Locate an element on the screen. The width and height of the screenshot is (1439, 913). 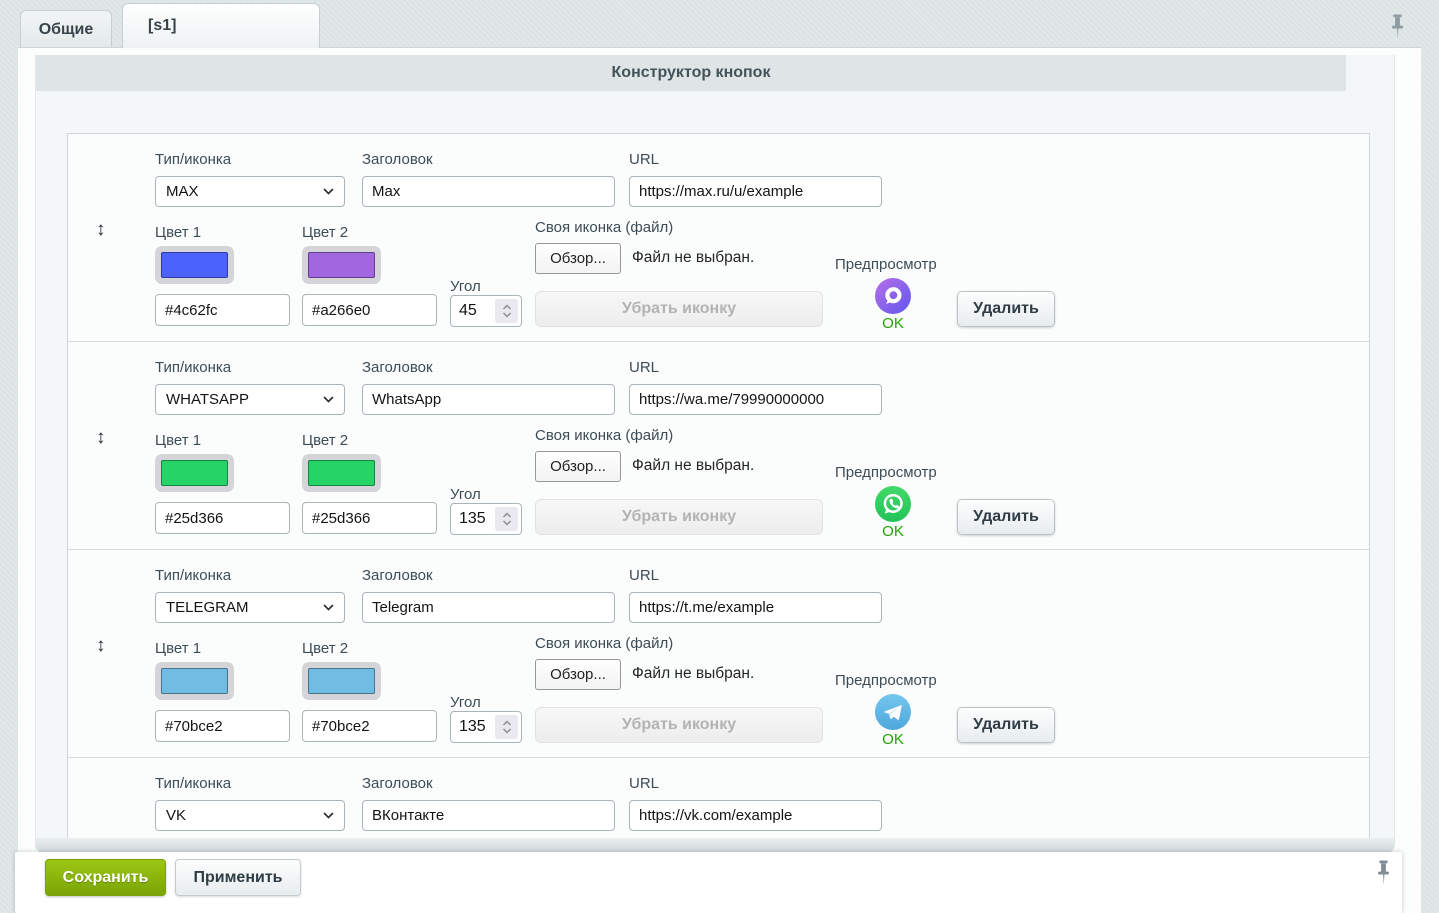
angle-value: 135 is located at coordinates (472, 518).